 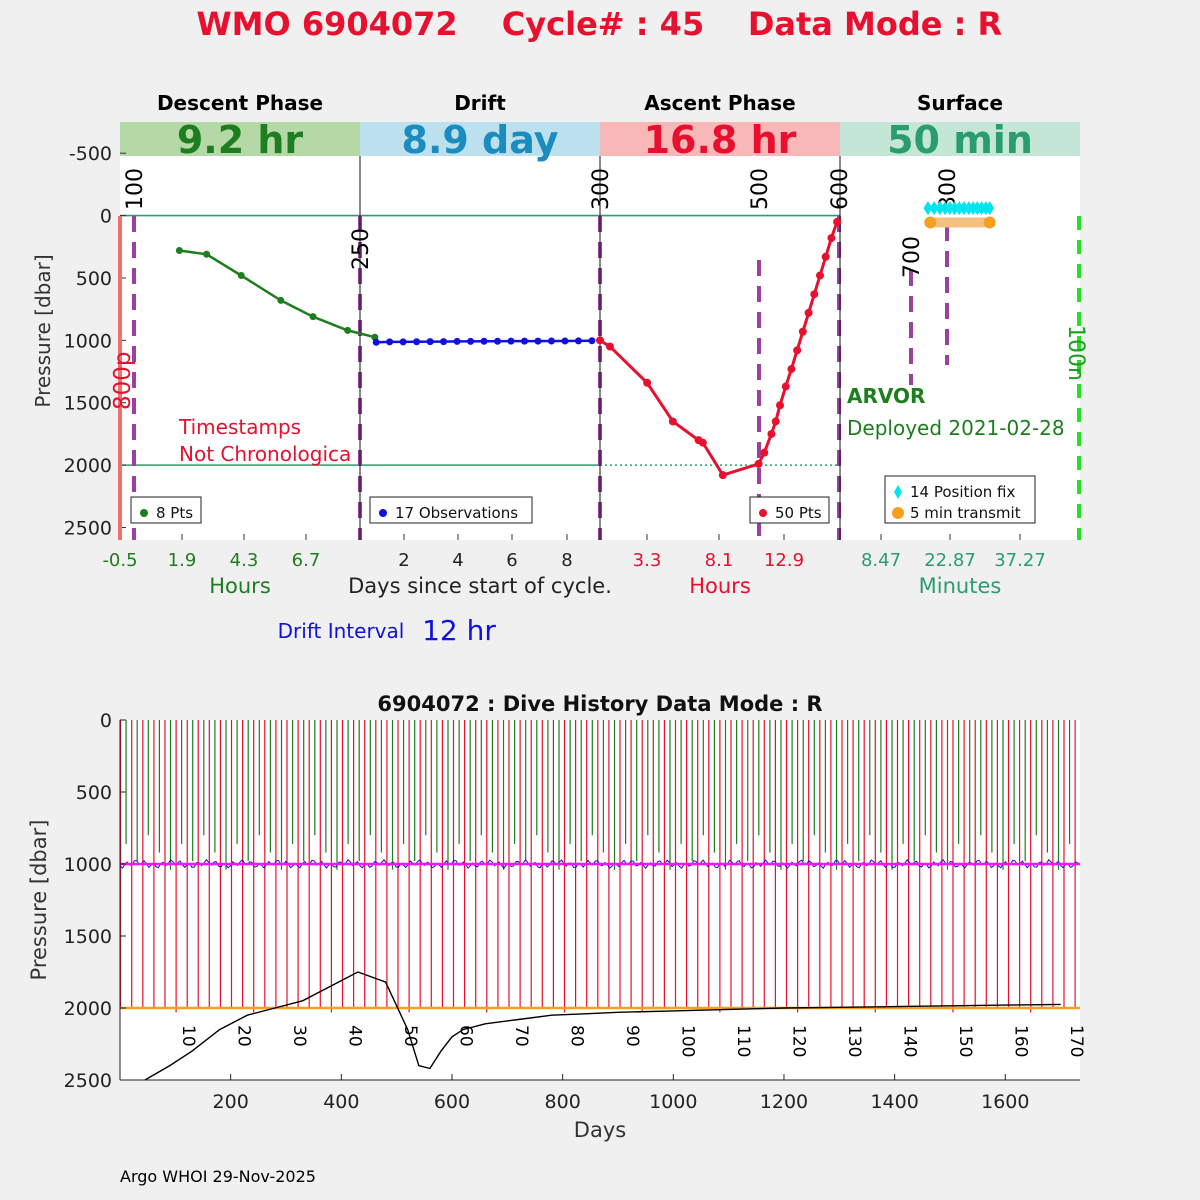 I want to click on x-tick-label: 6, so click(x=511, y=560).